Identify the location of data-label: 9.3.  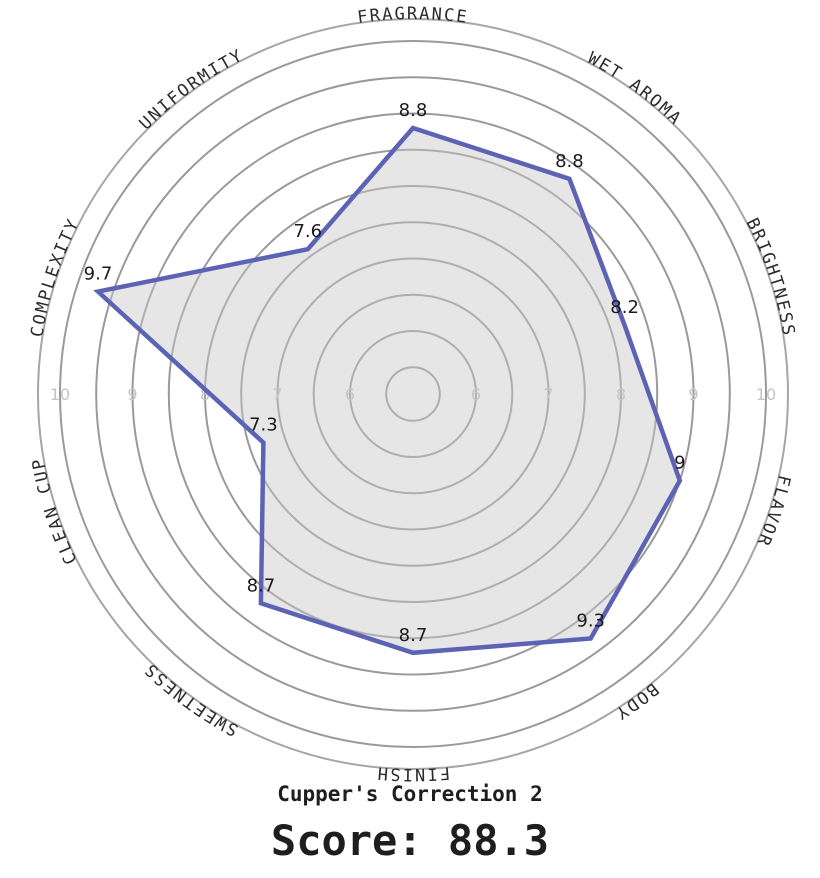
(590, 621).